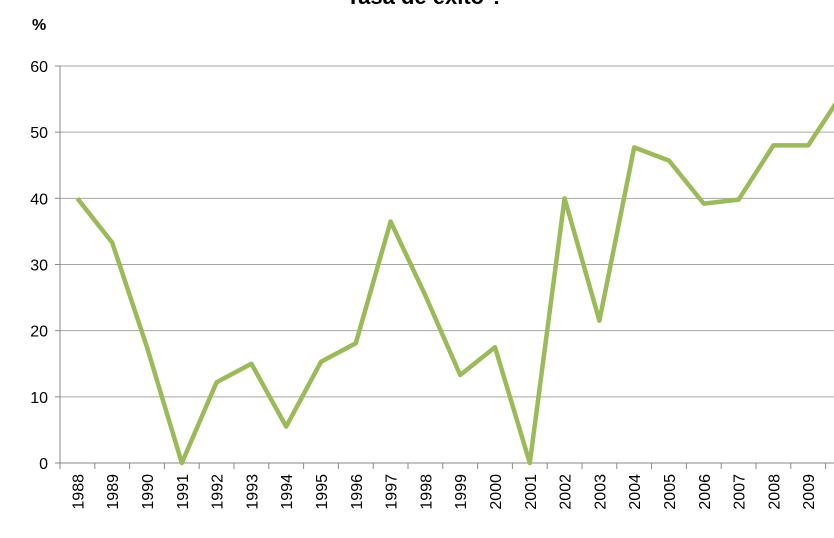  I want to click on x-tick-label: 1998, so click(426, 492).